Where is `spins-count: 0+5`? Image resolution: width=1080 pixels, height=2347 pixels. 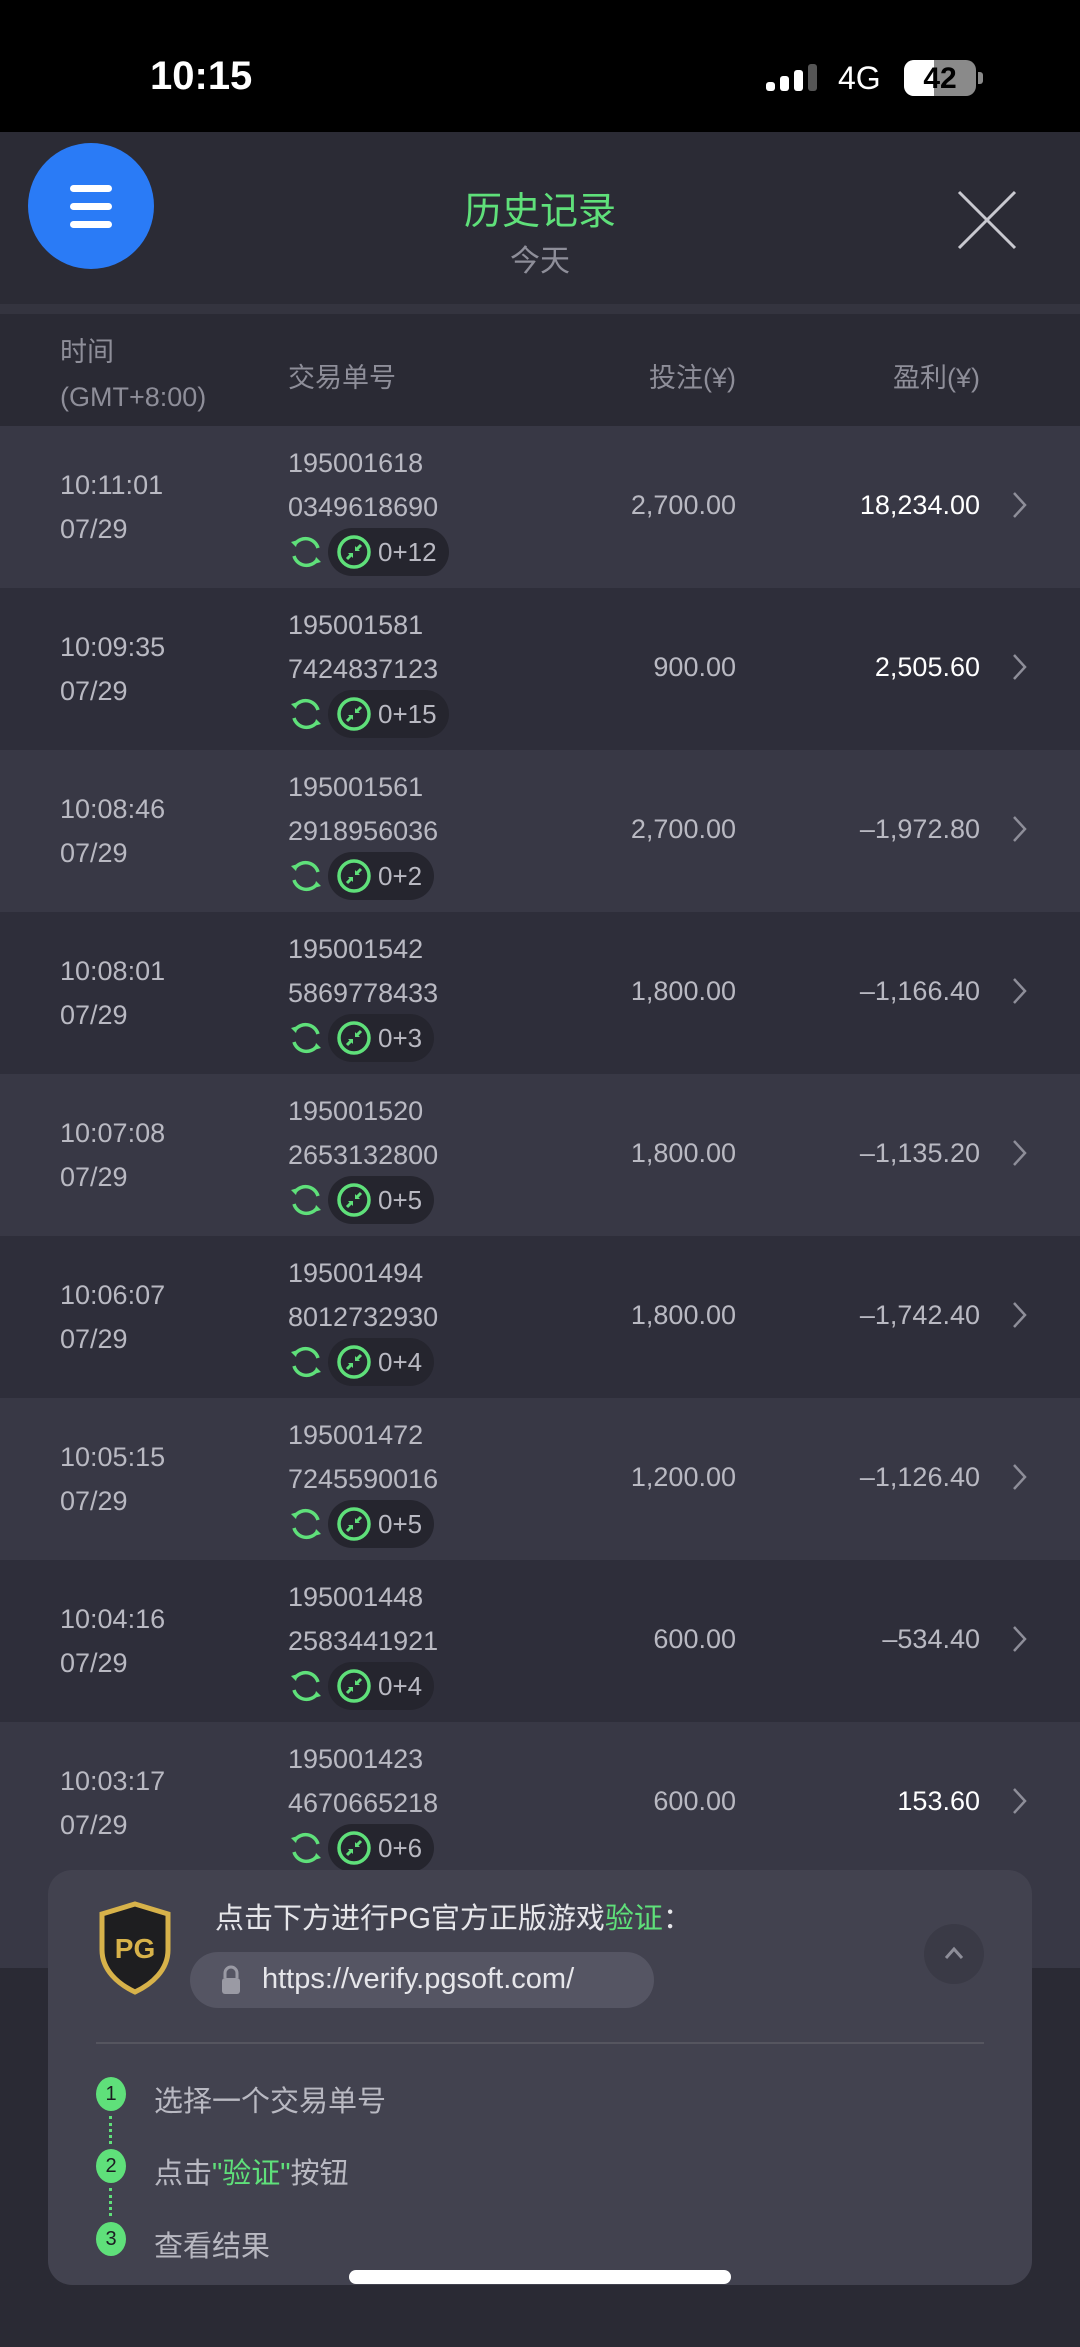 spins-count: 0+5 is located at coordinates (400, 1524).